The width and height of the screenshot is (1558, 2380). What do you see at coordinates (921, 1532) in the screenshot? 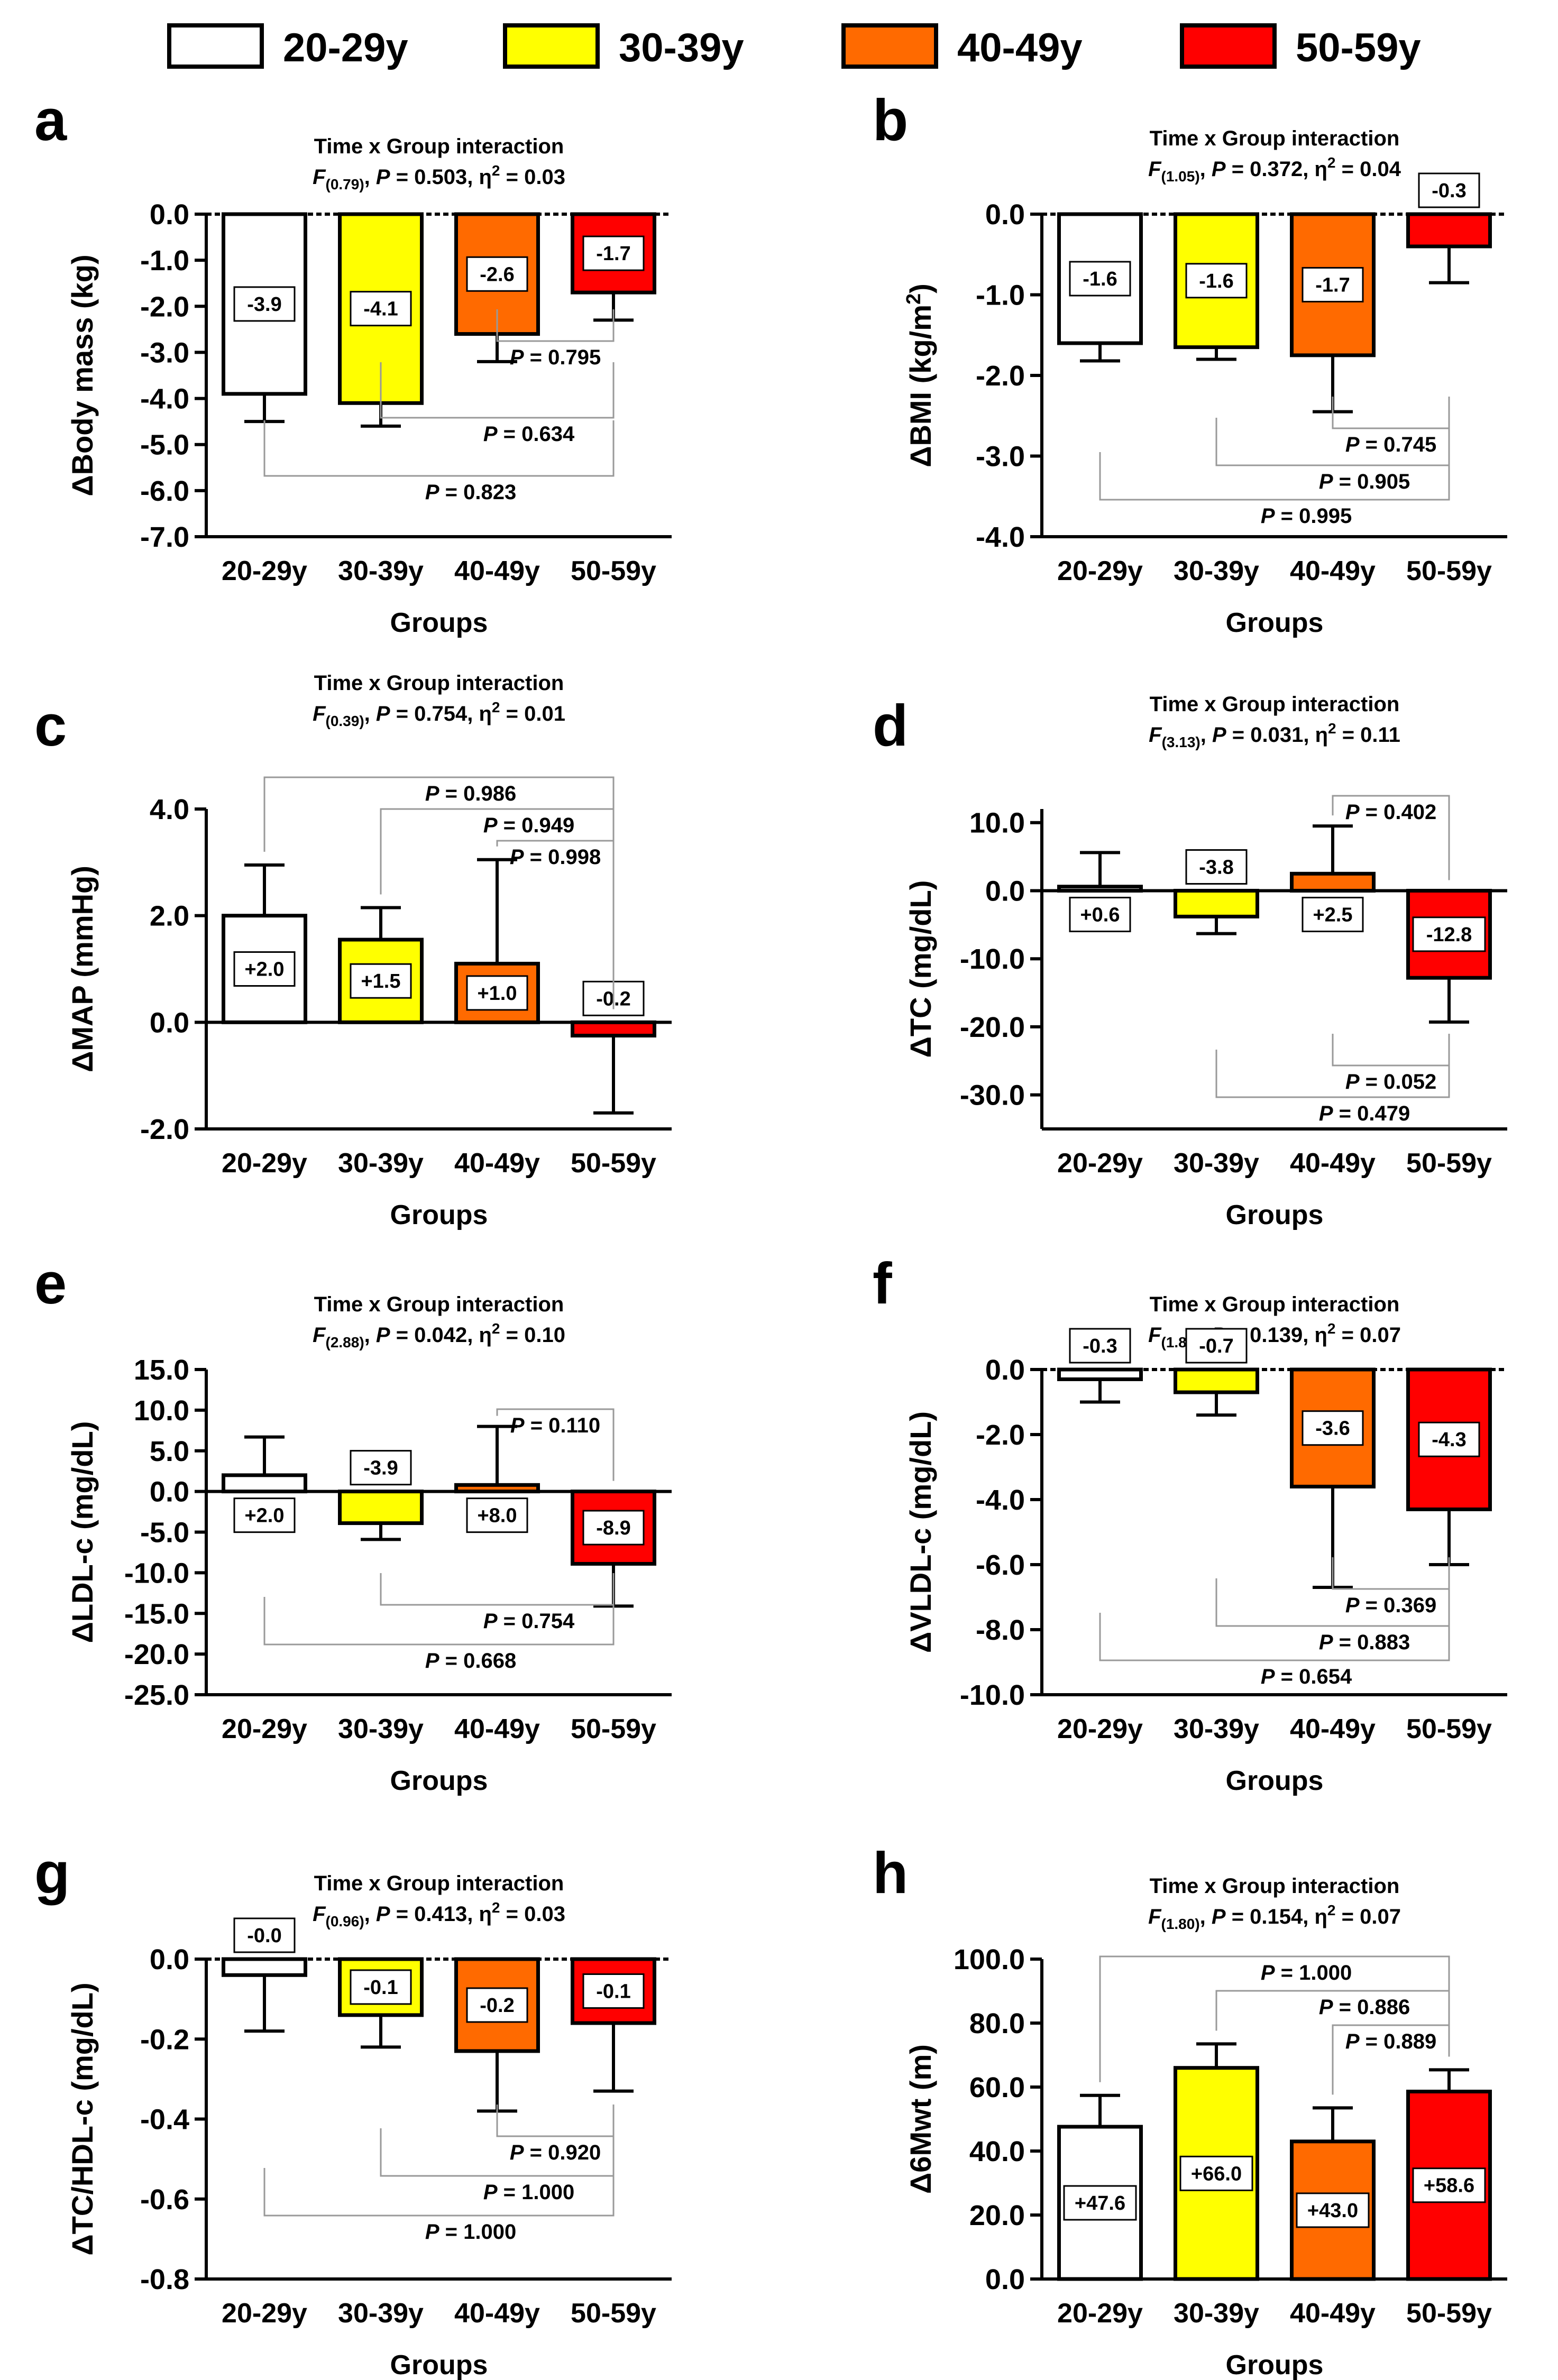
I see `y-axis-label: ΔVLDL-c (mg/dL)` at bounding box center [921, 1532].